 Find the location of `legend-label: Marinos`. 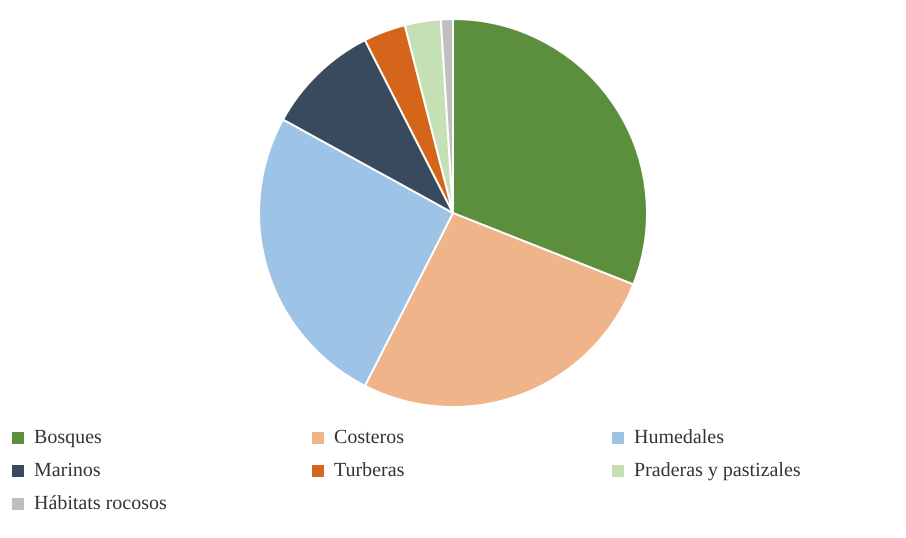

legend-label: Marinos is located at coordinates (67, 470).